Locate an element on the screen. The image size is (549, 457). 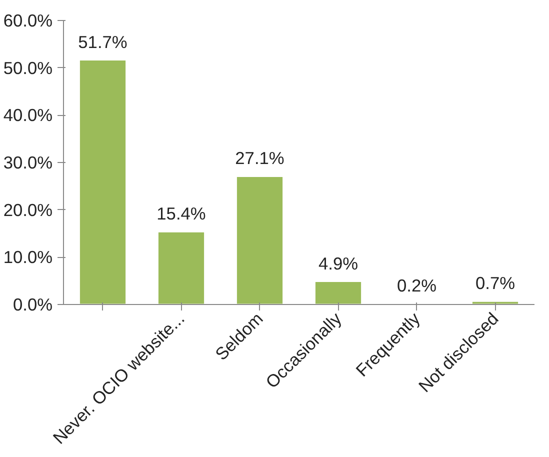
y-tick-label: 0.0% is located at coordinates (33, 304).